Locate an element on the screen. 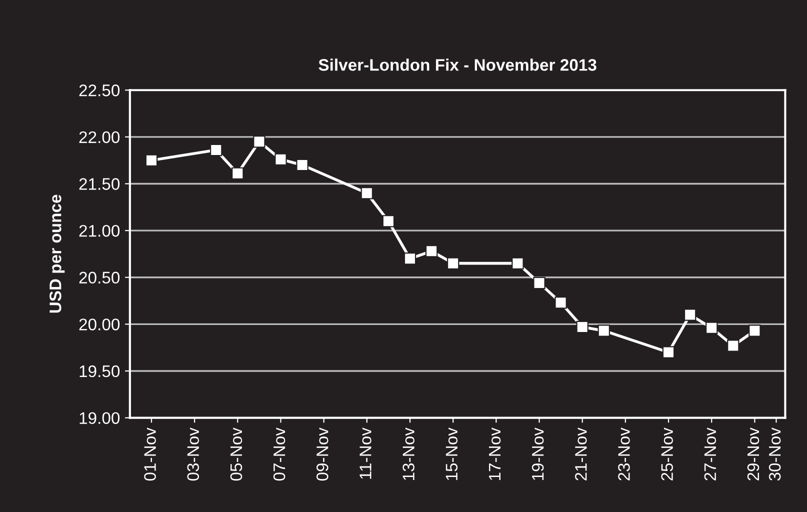  y-tick-label: 21.50 is located at coordinates (99, 184).